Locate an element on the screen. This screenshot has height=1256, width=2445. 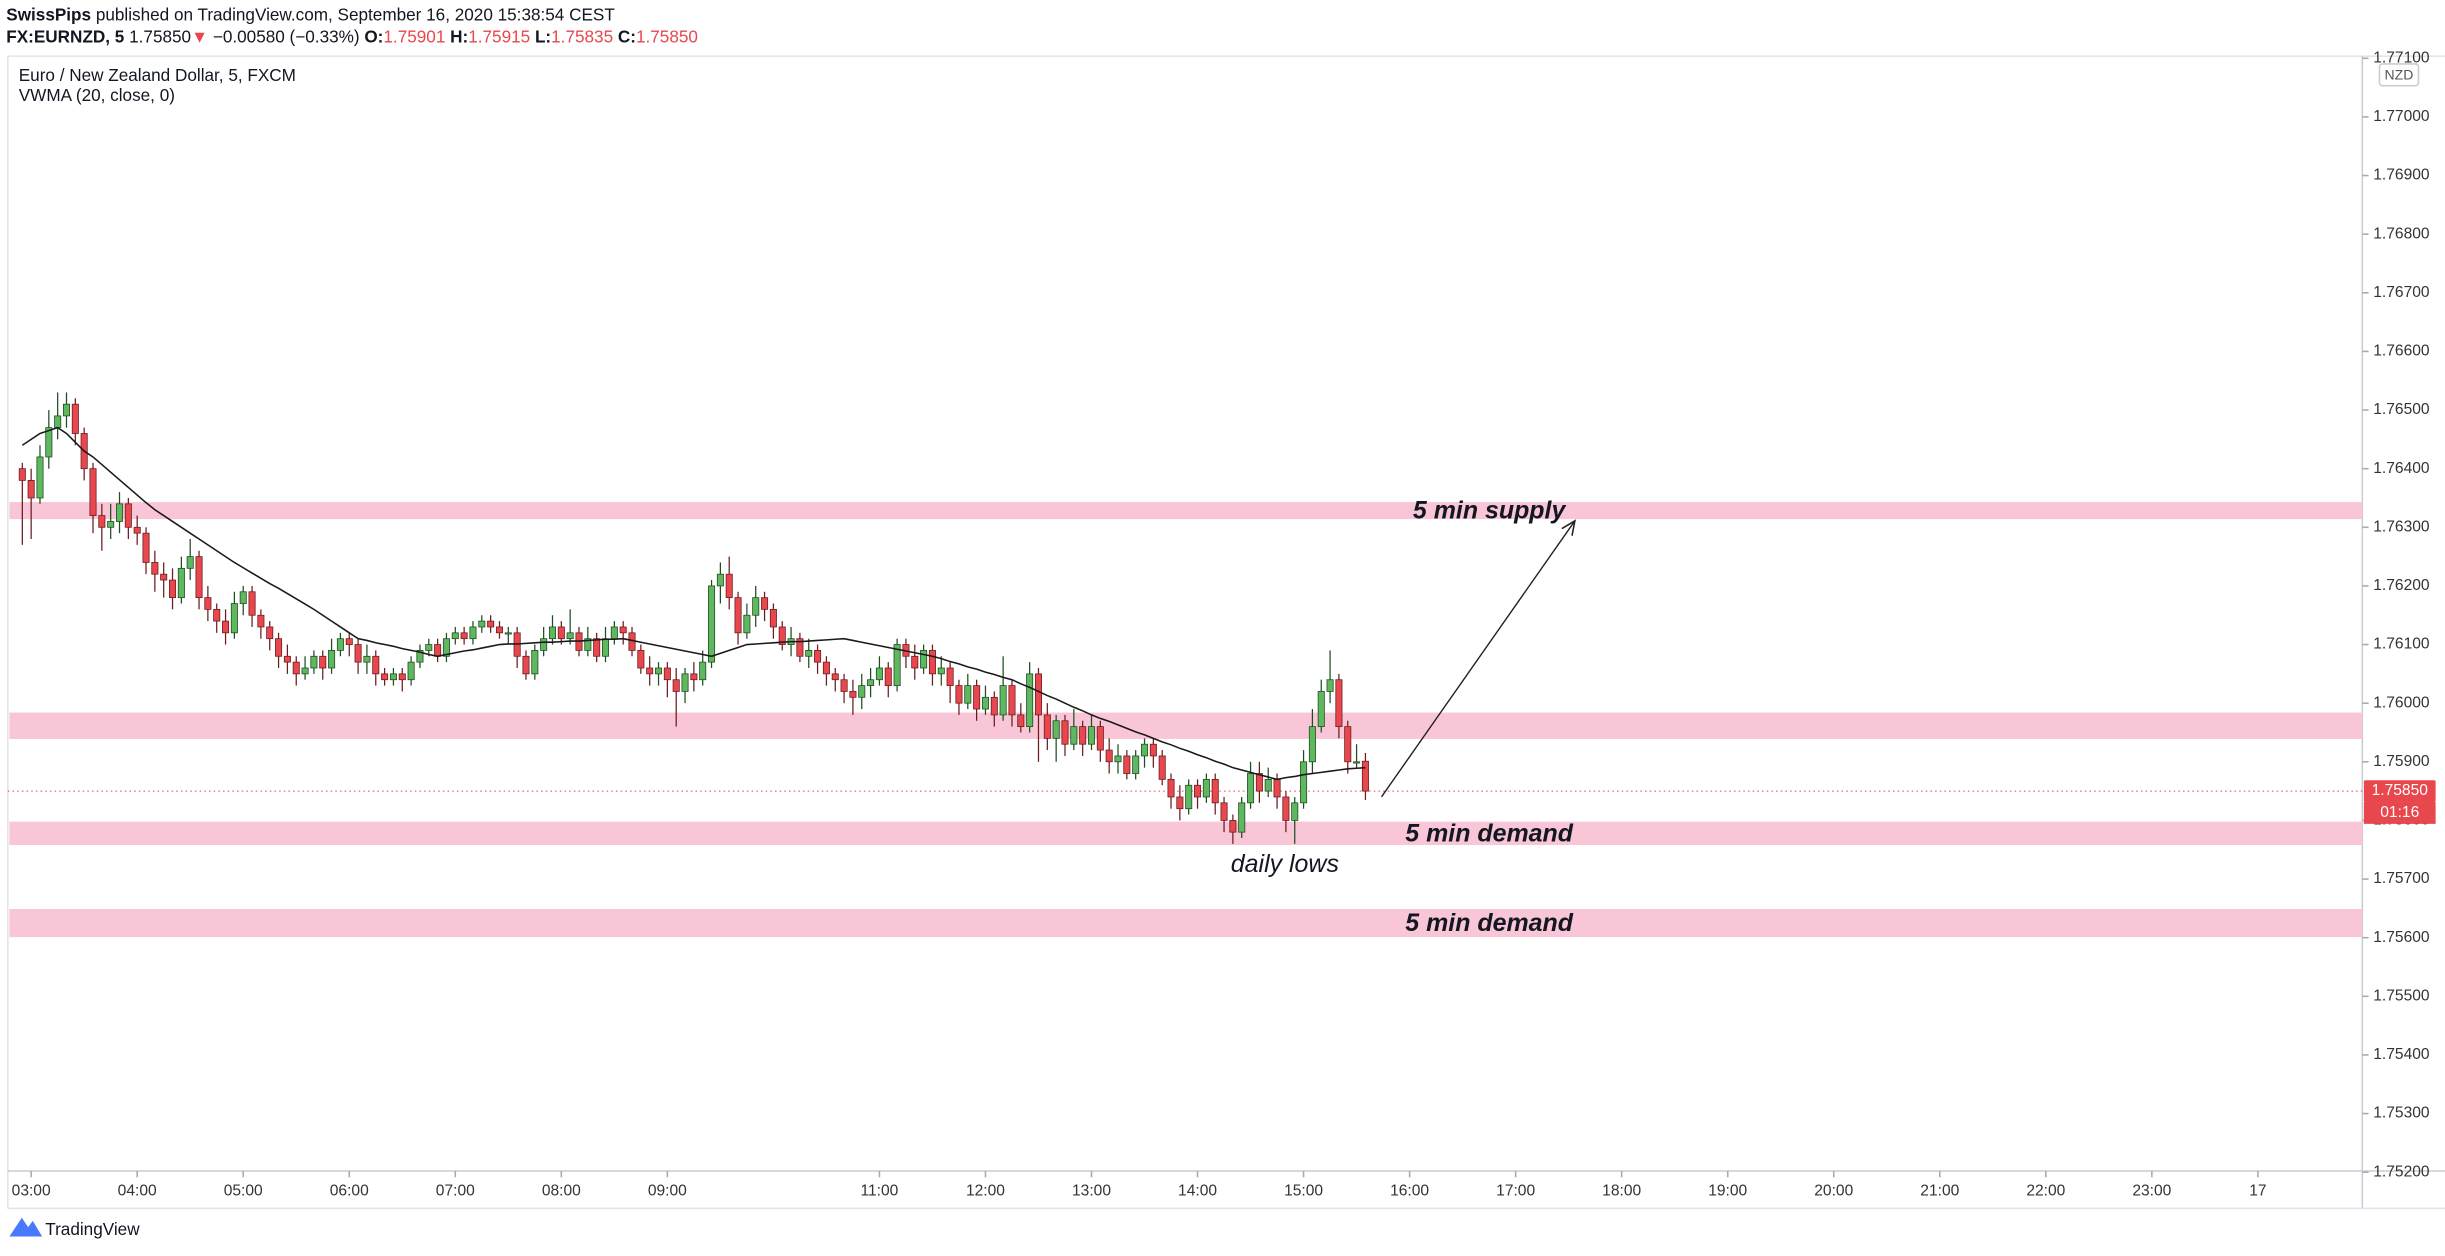
x-tick-label: 22:00 is located at coordinates (2045, 1190).